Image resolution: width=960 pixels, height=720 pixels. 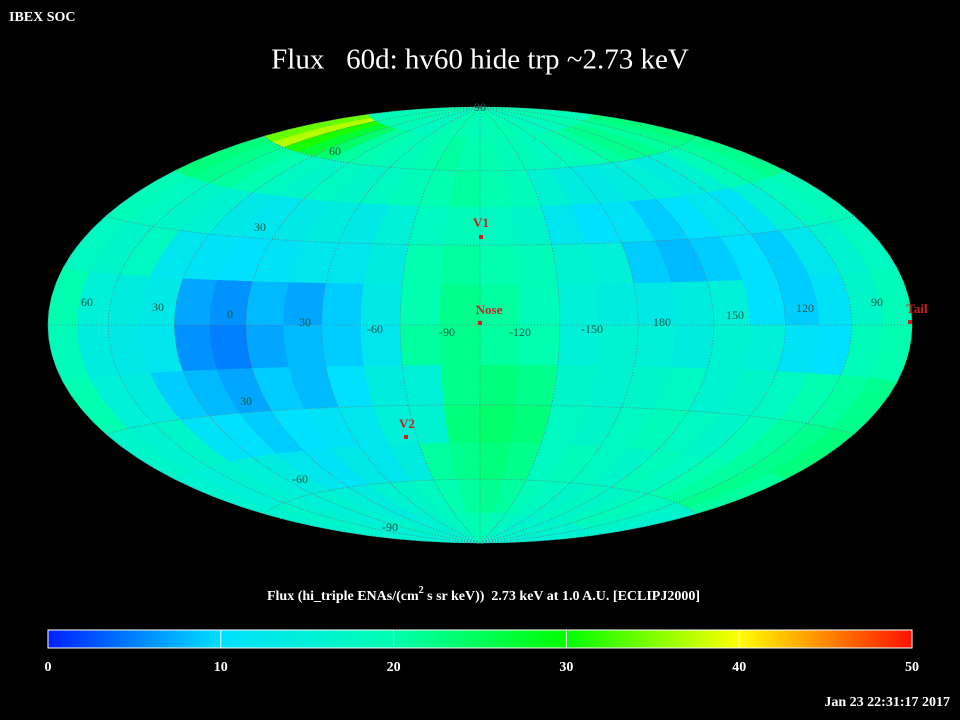 What do you see at coordinates (805, 308) in the screenshot?
I see `grid-label: 120` at bounding box center [805, 308].